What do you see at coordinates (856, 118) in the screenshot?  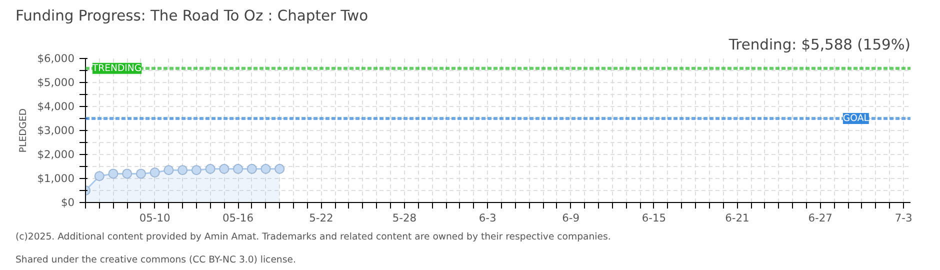 I see `ref-line-label: GOAL` at bounding box center [856, 118].